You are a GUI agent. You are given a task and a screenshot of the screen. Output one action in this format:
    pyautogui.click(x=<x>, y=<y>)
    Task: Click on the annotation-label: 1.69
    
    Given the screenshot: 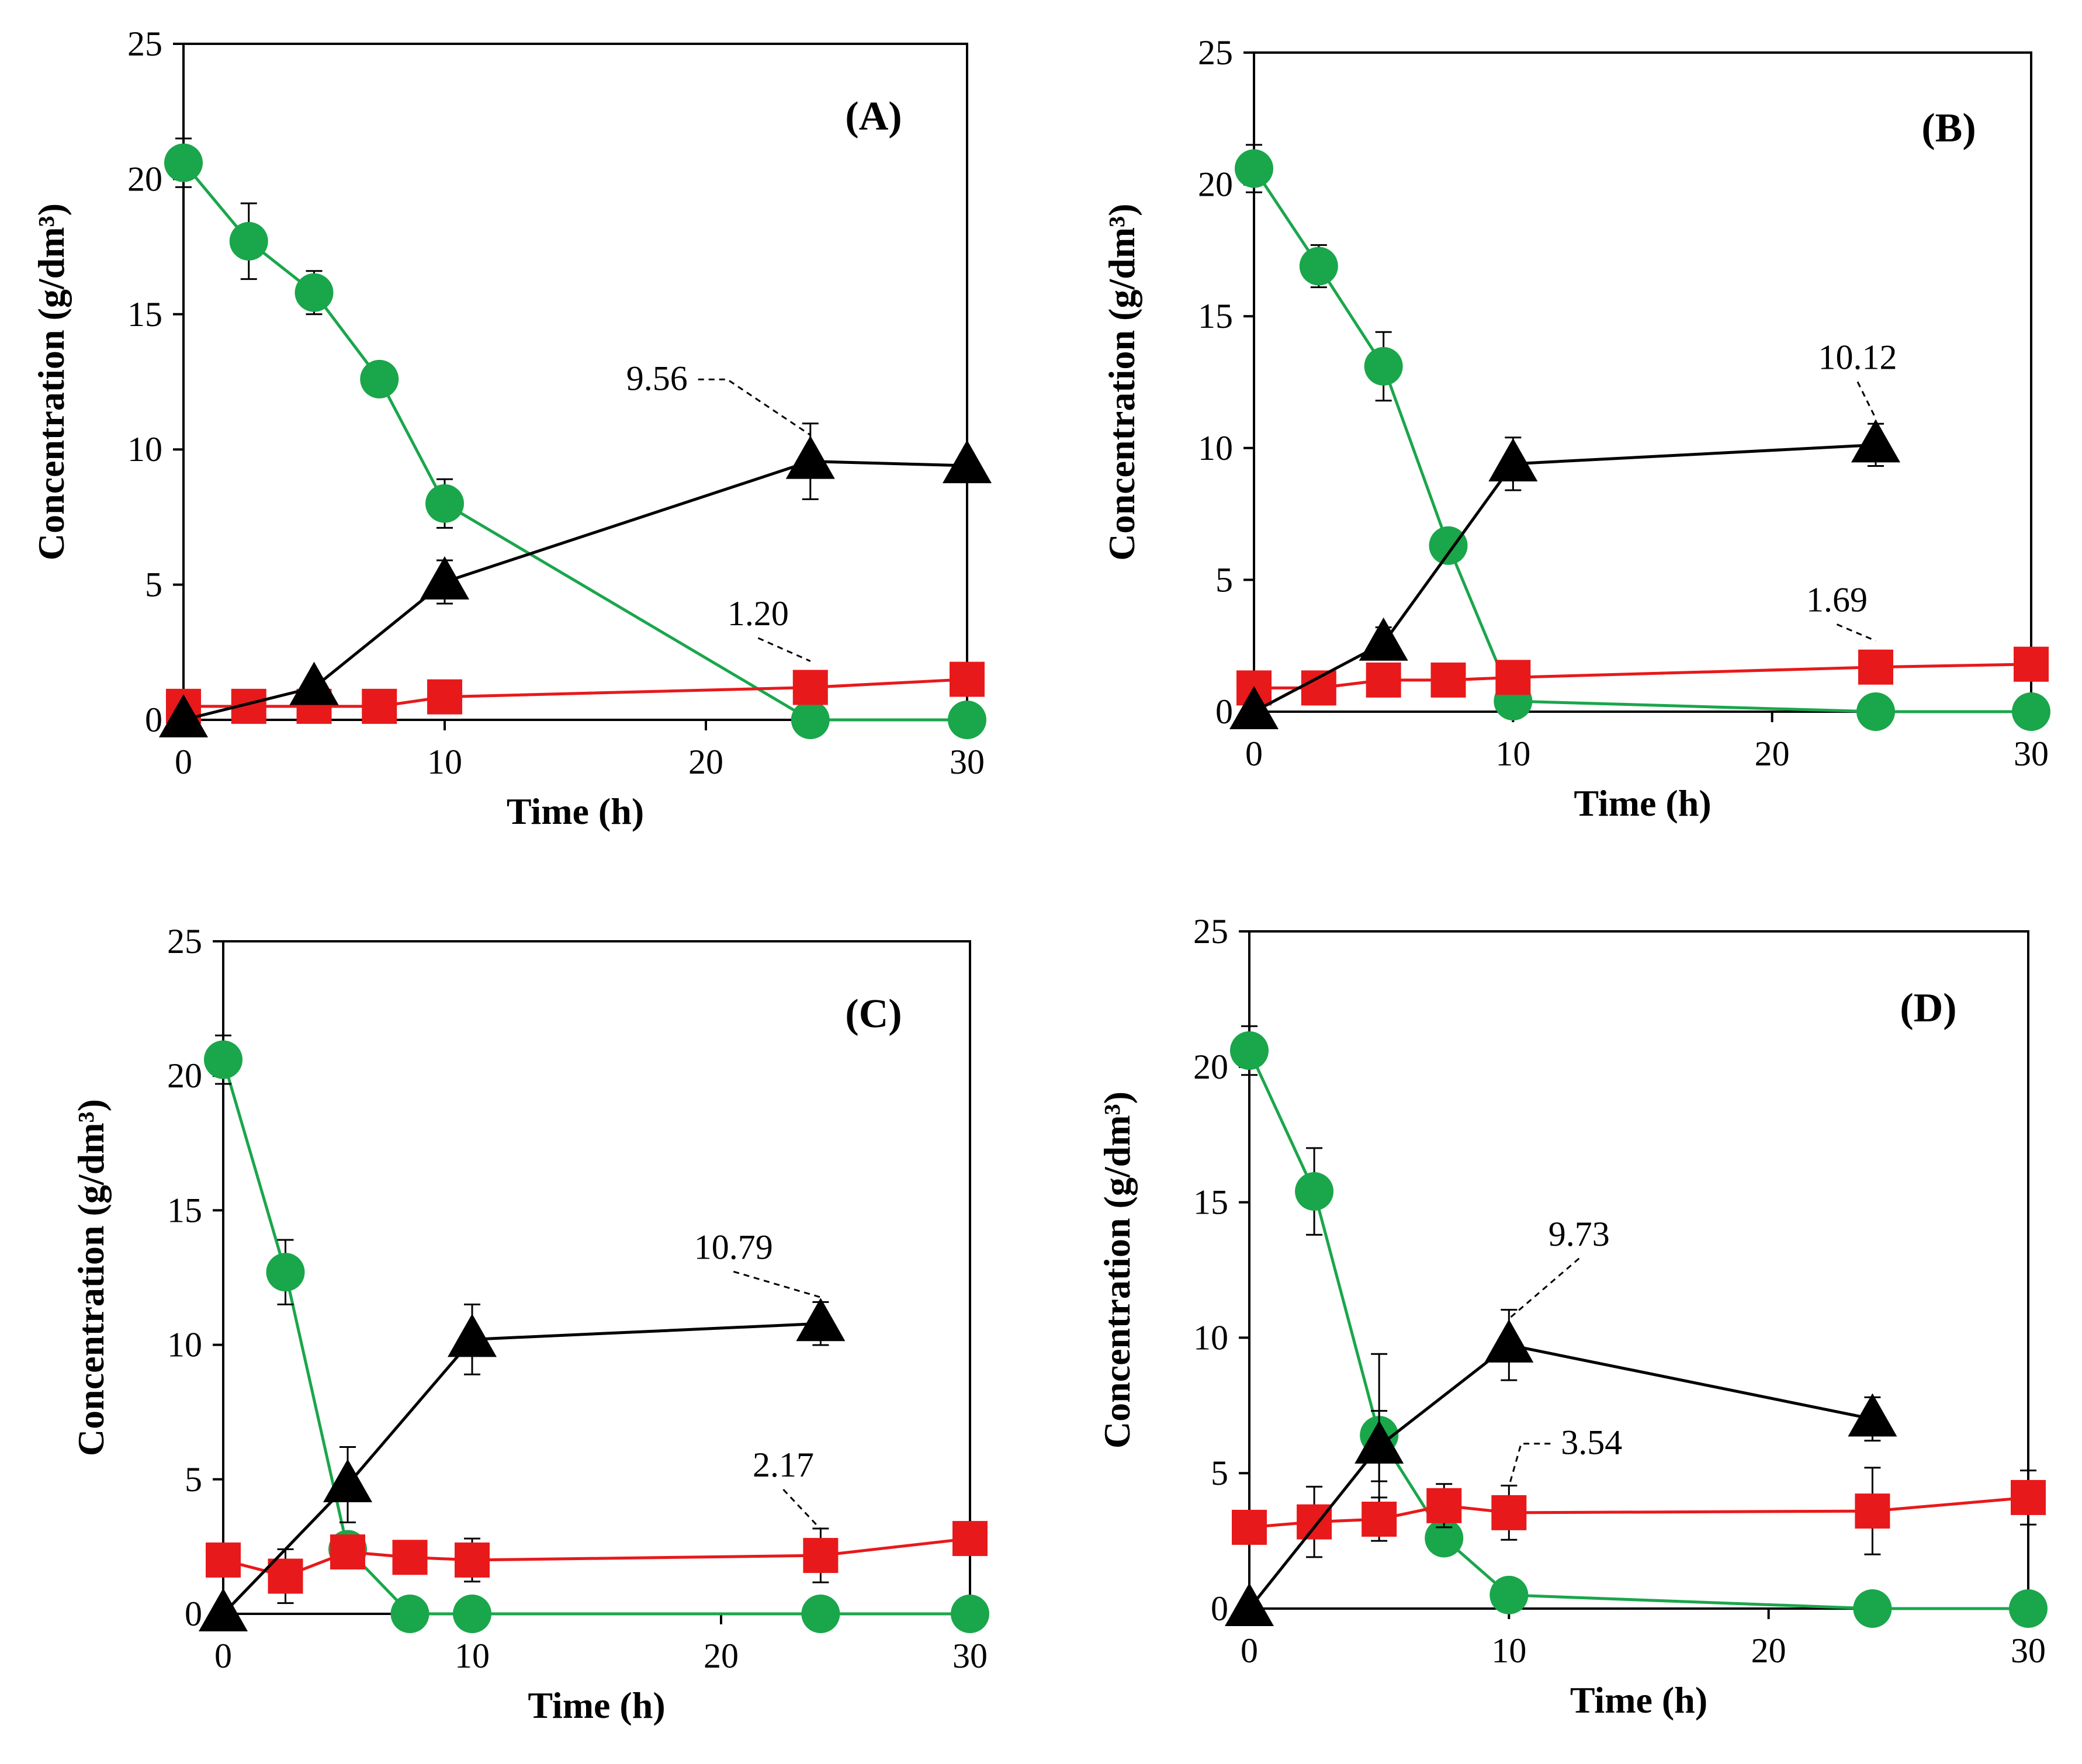 What is the action you would take?
    pyautogui.click(x=1837, y=600)
    